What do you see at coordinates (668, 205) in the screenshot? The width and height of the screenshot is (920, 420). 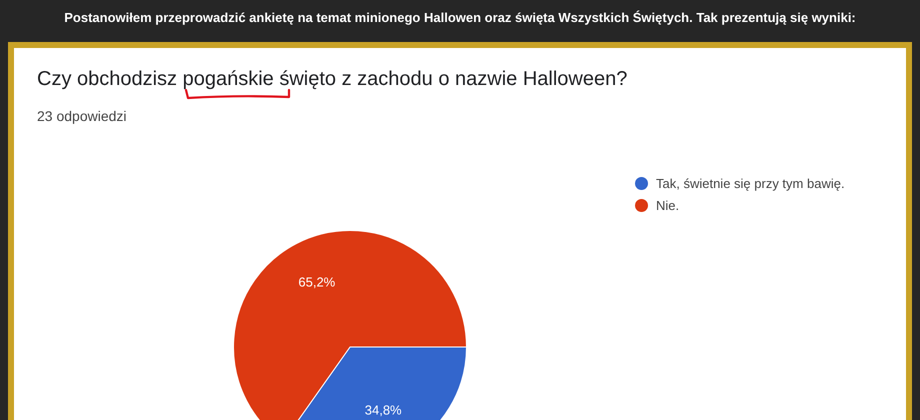 I see `legend-label: Nie.` at bounding box center [668, 205].